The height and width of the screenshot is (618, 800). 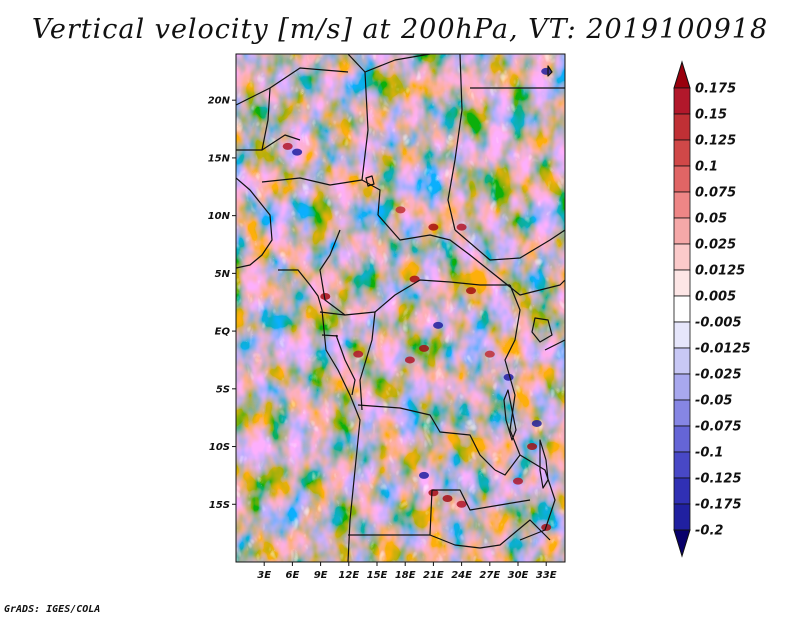 I want to click on border-chad-sudan, so click(x=455, y=142).